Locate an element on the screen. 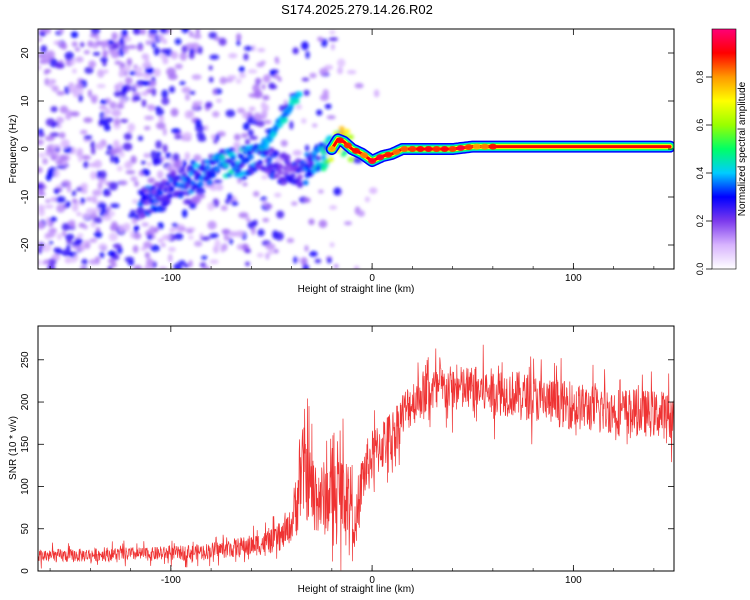 The image size is (750, 600). x-tick-label: 100 is located at coordinates (573, 278).